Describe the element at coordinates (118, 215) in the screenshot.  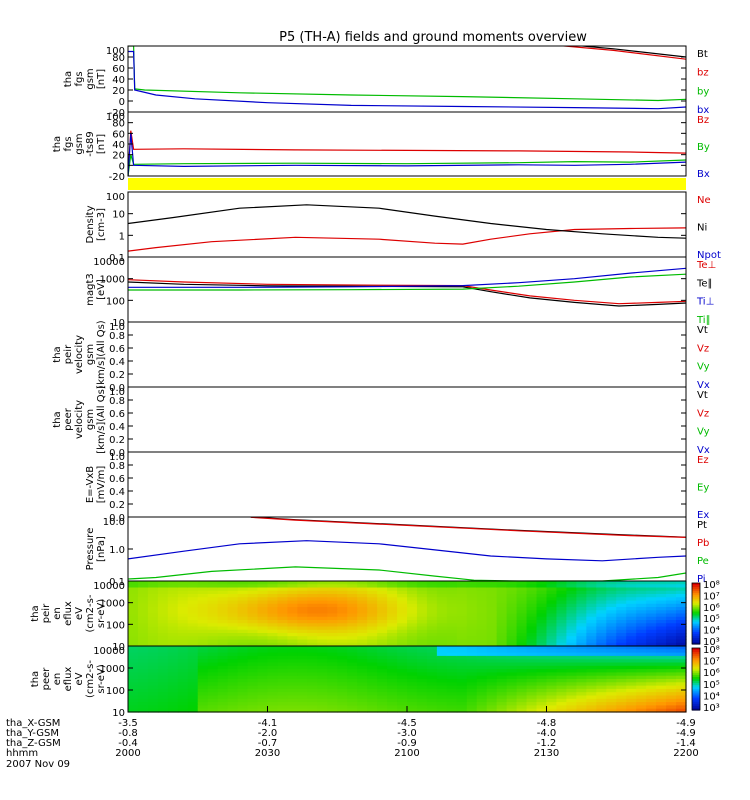
I see `y-tick-label: 10` at that location.